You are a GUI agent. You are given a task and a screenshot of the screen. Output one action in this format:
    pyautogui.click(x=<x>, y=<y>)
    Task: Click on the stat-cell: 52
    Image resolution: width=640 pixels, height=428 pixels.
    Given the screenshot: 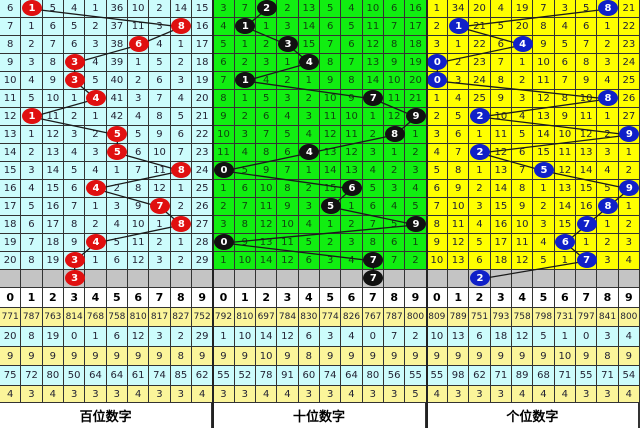 What is the action you would take?
    pyautogui.click(x=245, y=376)
    